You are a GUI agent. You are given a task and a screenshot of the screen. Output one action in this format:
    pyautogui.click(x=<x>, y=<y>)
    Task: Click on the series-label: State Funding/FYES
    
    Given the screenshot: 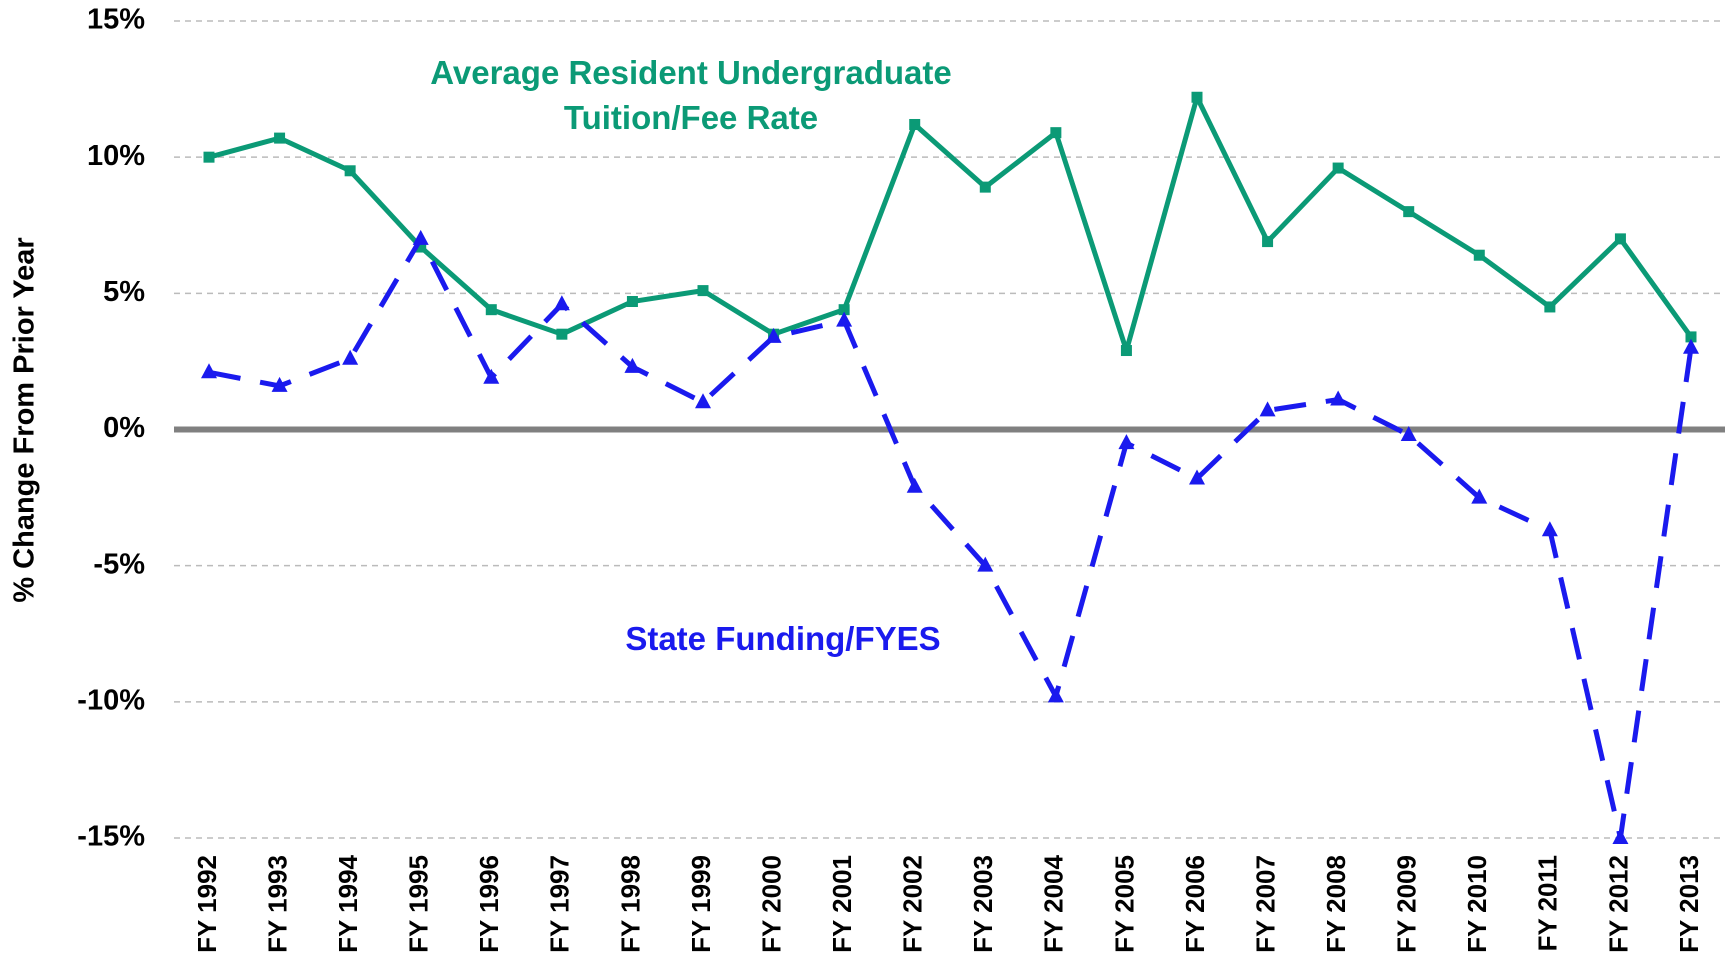 What is the action you would take?
    pyautogui.click(x=783, y=638)
    